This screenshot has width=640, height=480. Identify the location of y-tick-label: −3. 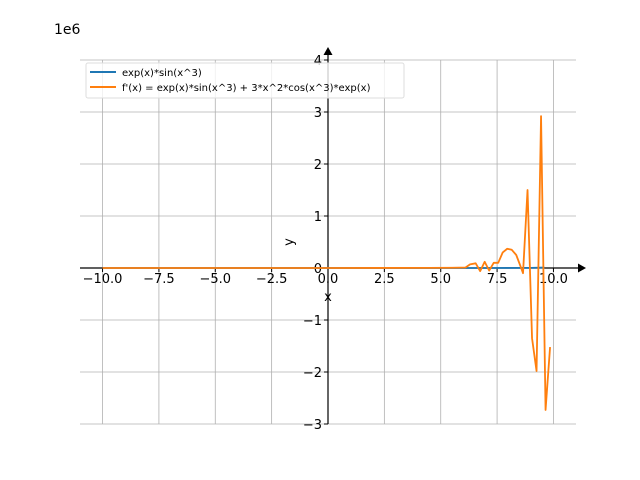
(312, 425).